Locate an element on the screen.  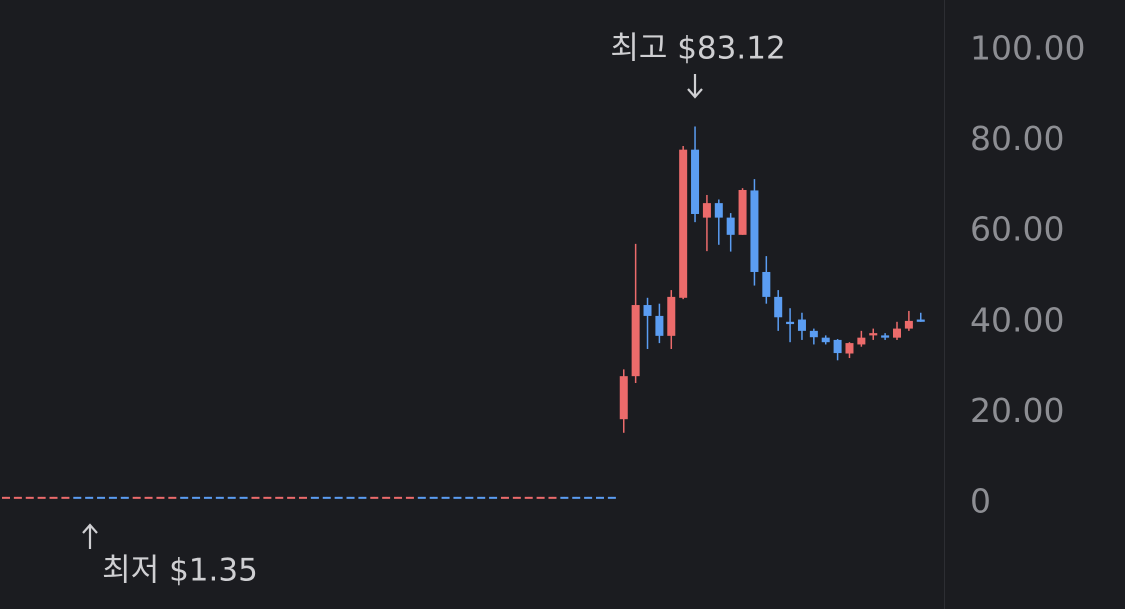
y-tick-label: 100.00 is located at coordinates (1027, 48).